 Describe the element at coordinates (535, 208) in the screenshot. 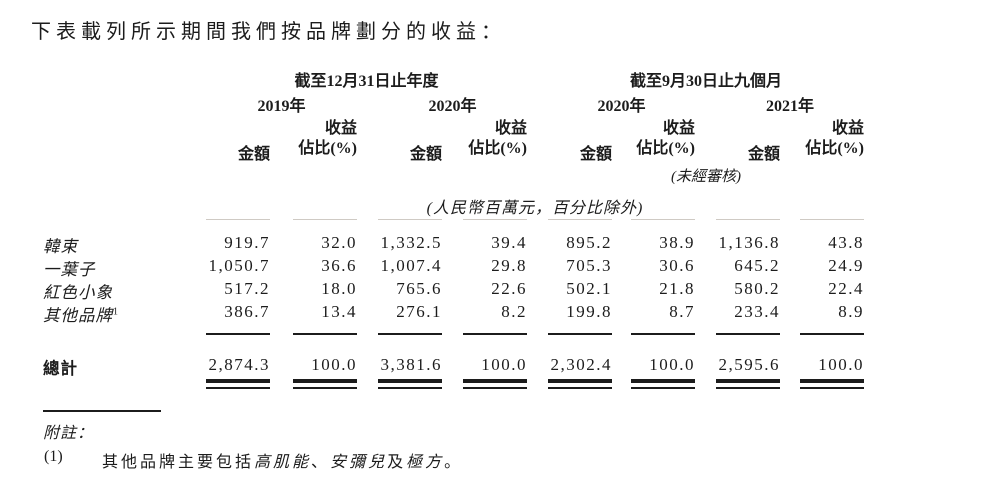

I see `units-note: (人民幣百萬元，百分比除外)` at that location.